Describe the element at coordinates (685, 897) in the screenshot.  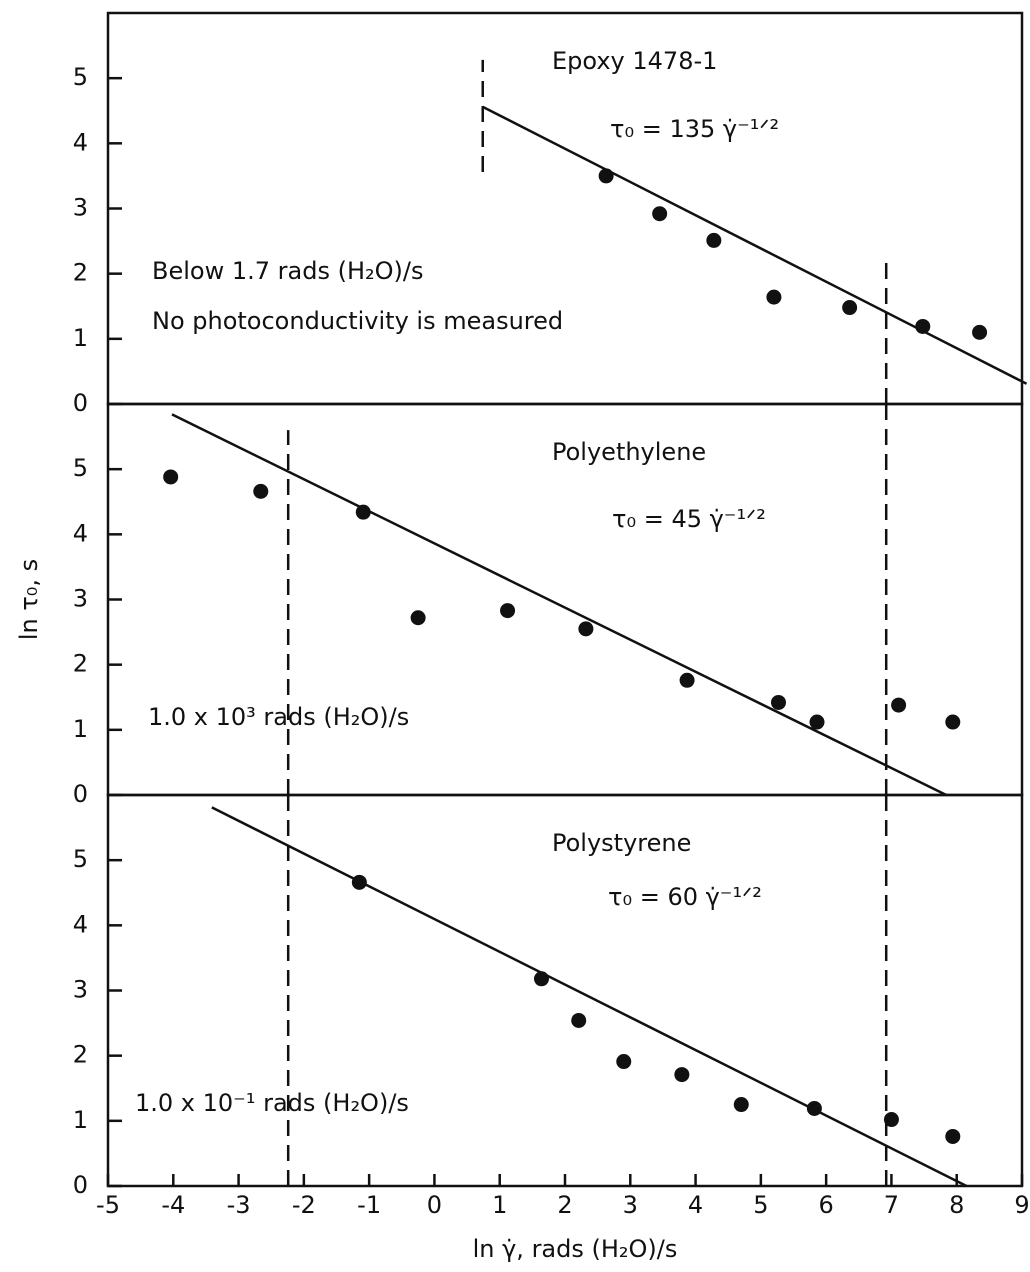
I see `annotation: τ₀ = 60 γ̇⁻¹ᐟ²` at that location.